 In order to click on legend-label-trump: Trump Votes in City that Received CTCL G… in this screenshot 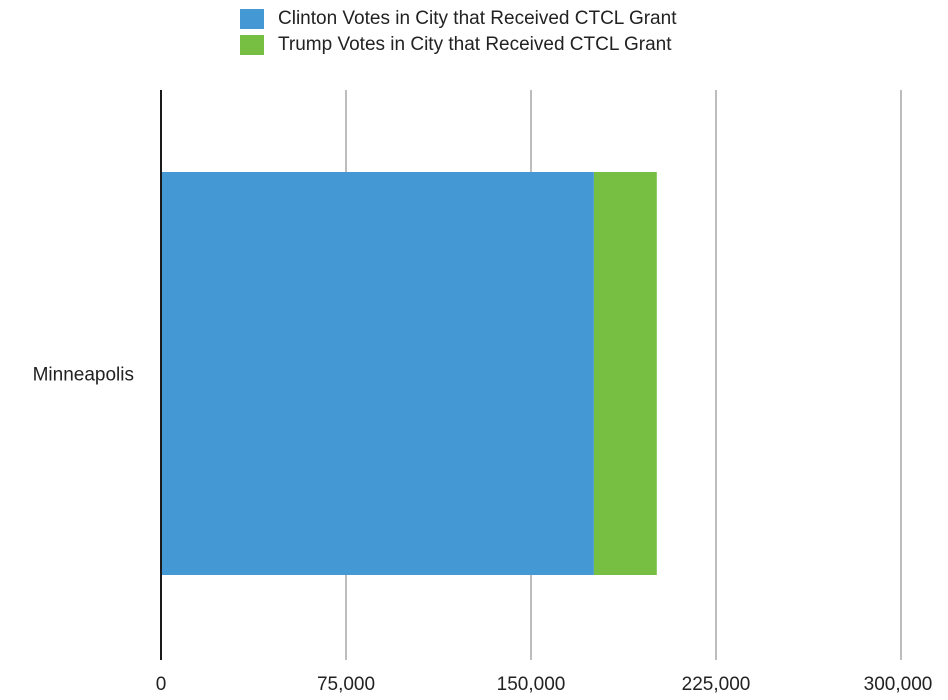, I will do `click(475, 44)`.